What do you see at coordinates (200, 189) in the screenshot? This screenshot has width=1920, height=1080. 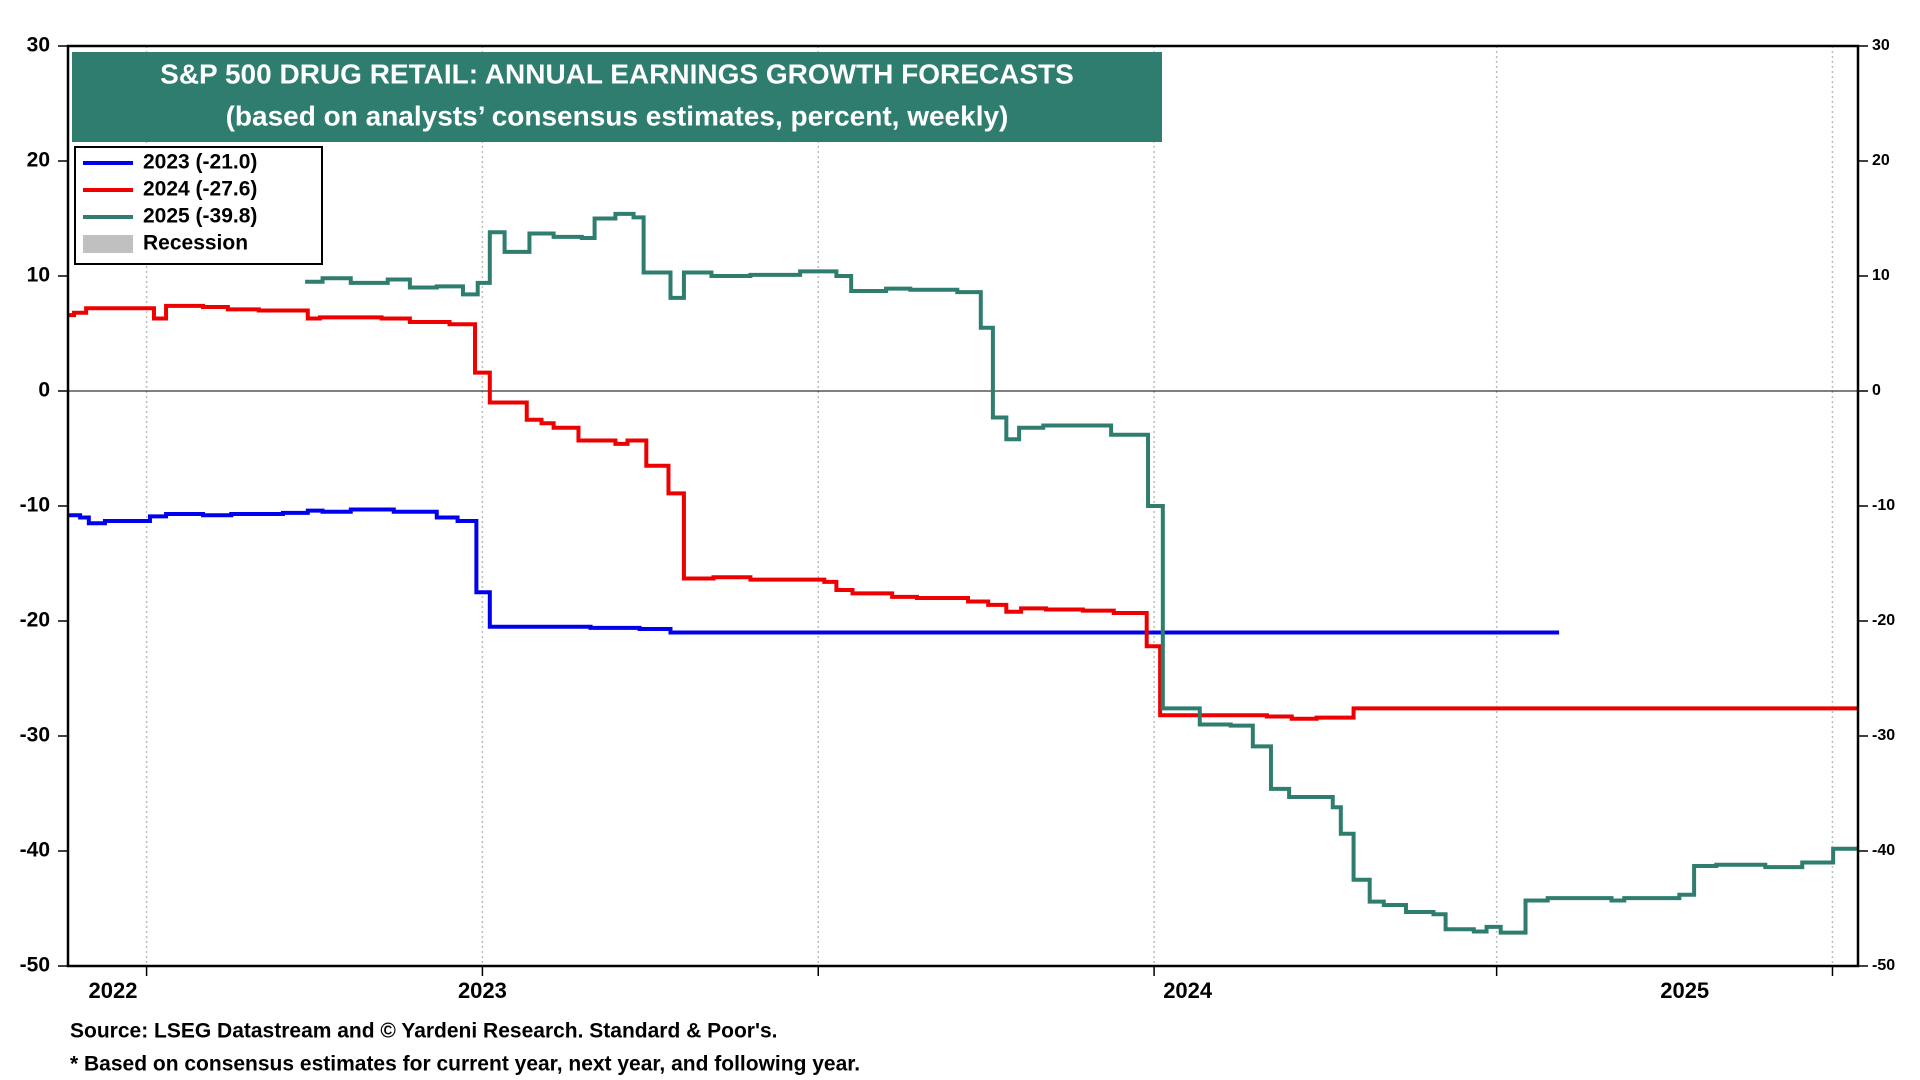 I see `legend-label: 2024 (-27.6)` at bounding box center [200, 189].